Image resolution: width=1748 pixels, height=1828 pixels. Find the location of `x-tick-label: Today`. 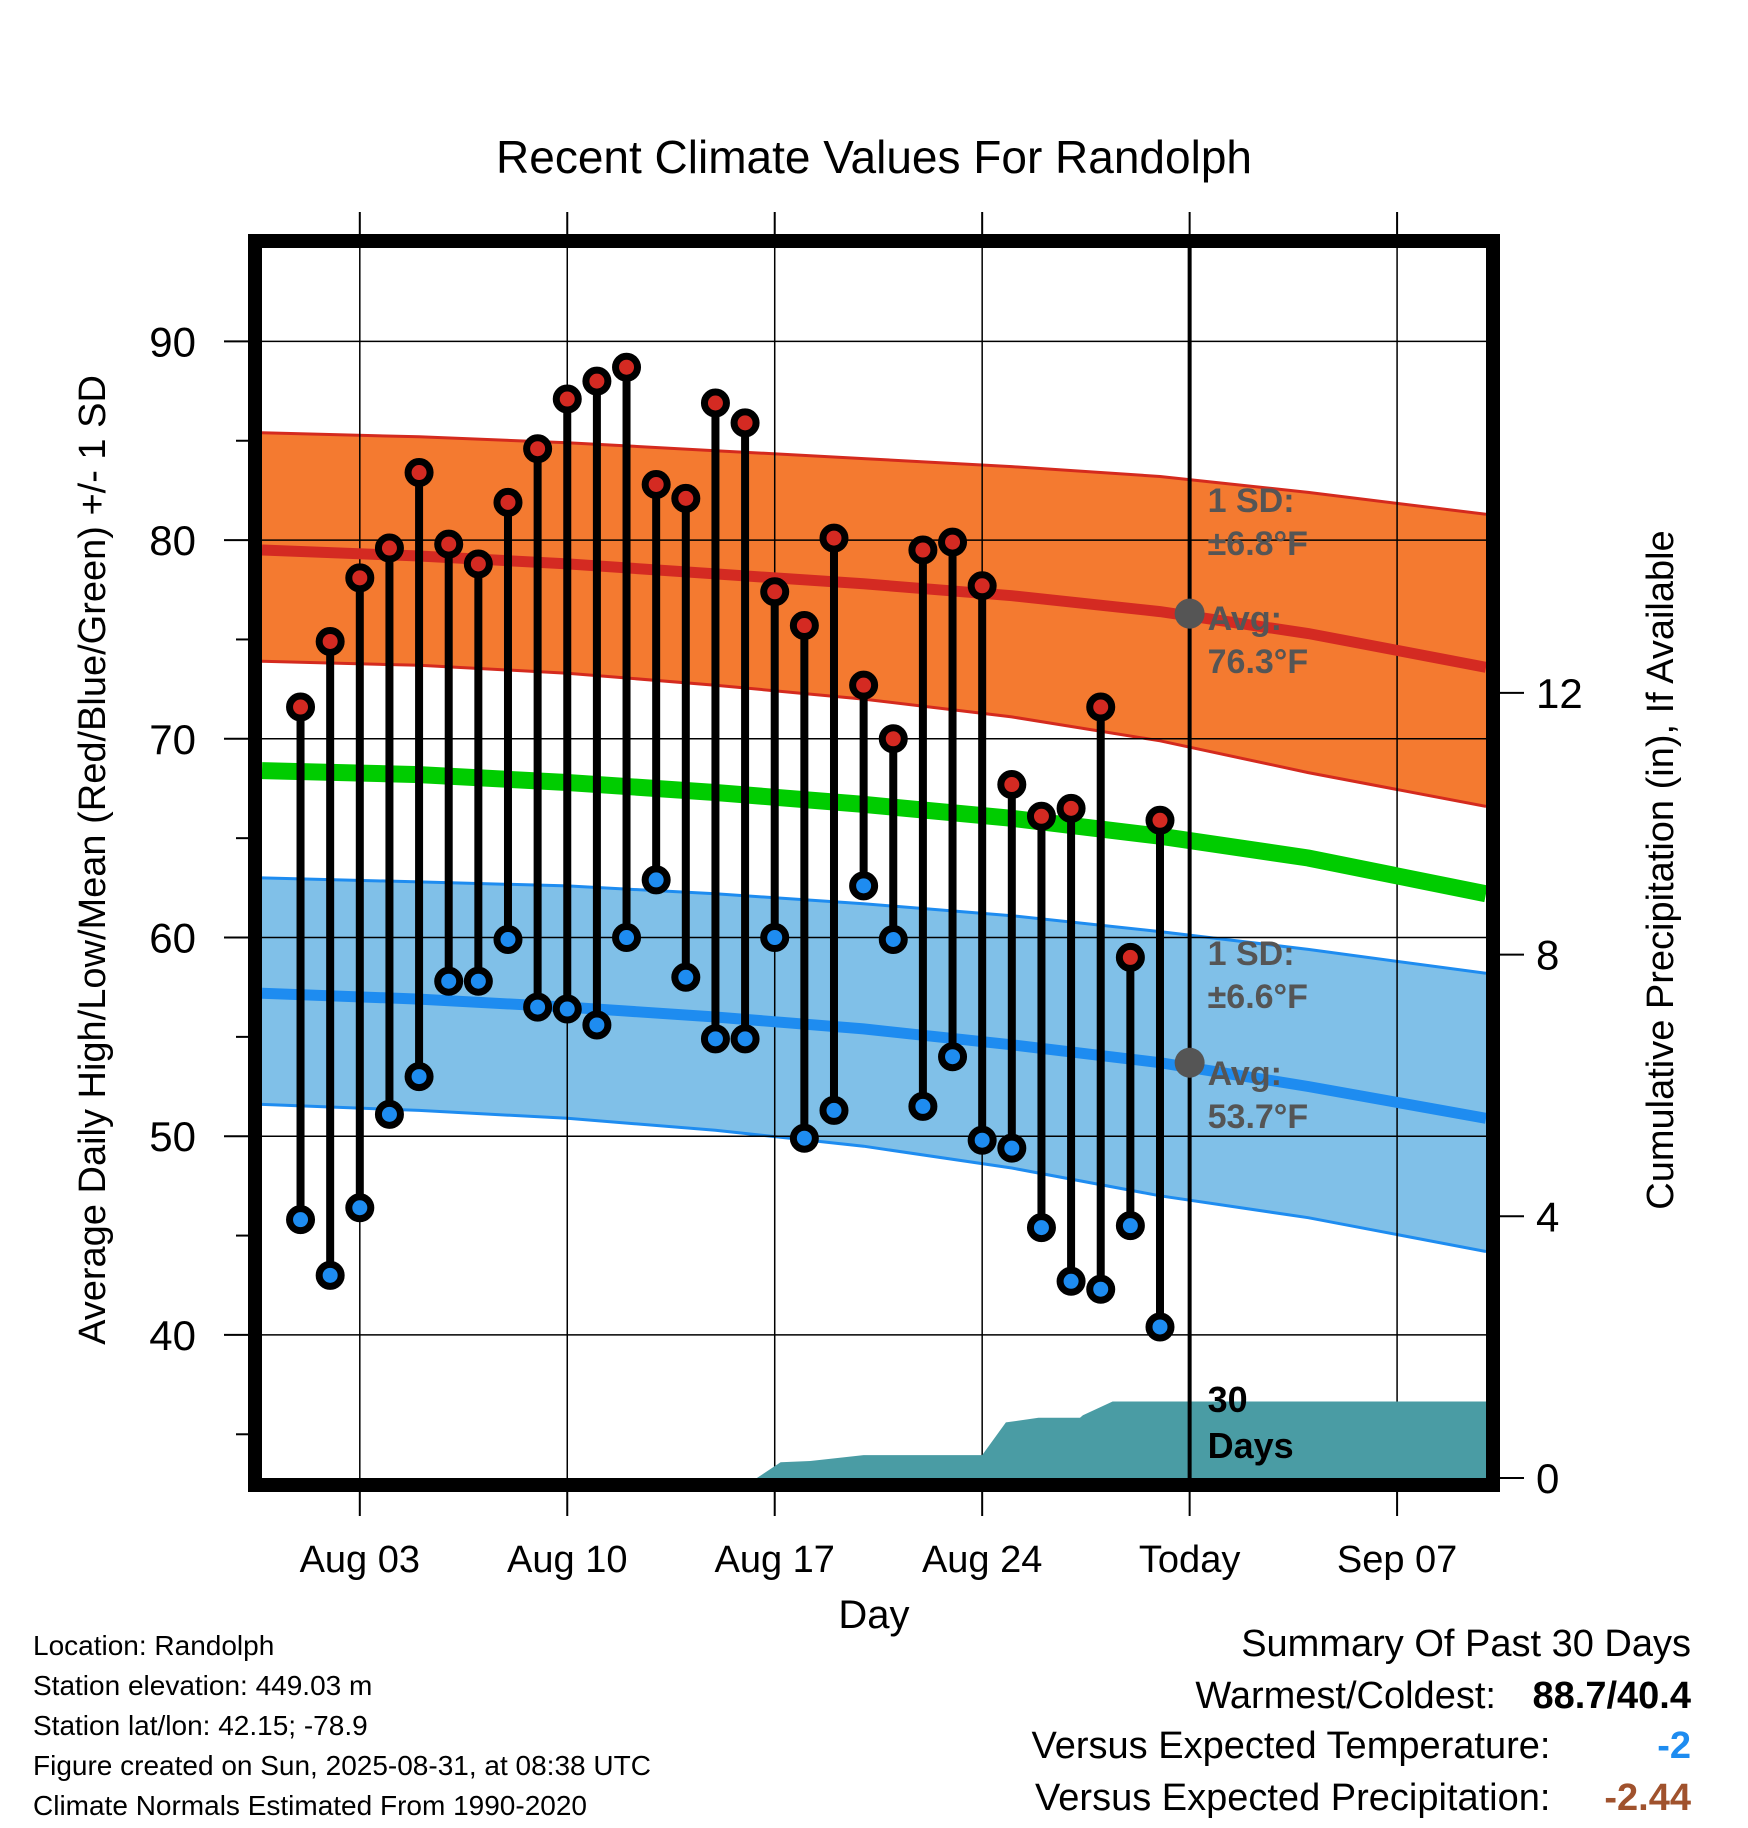

x-tick-label: Today is located at coordinates (1189, 1560).